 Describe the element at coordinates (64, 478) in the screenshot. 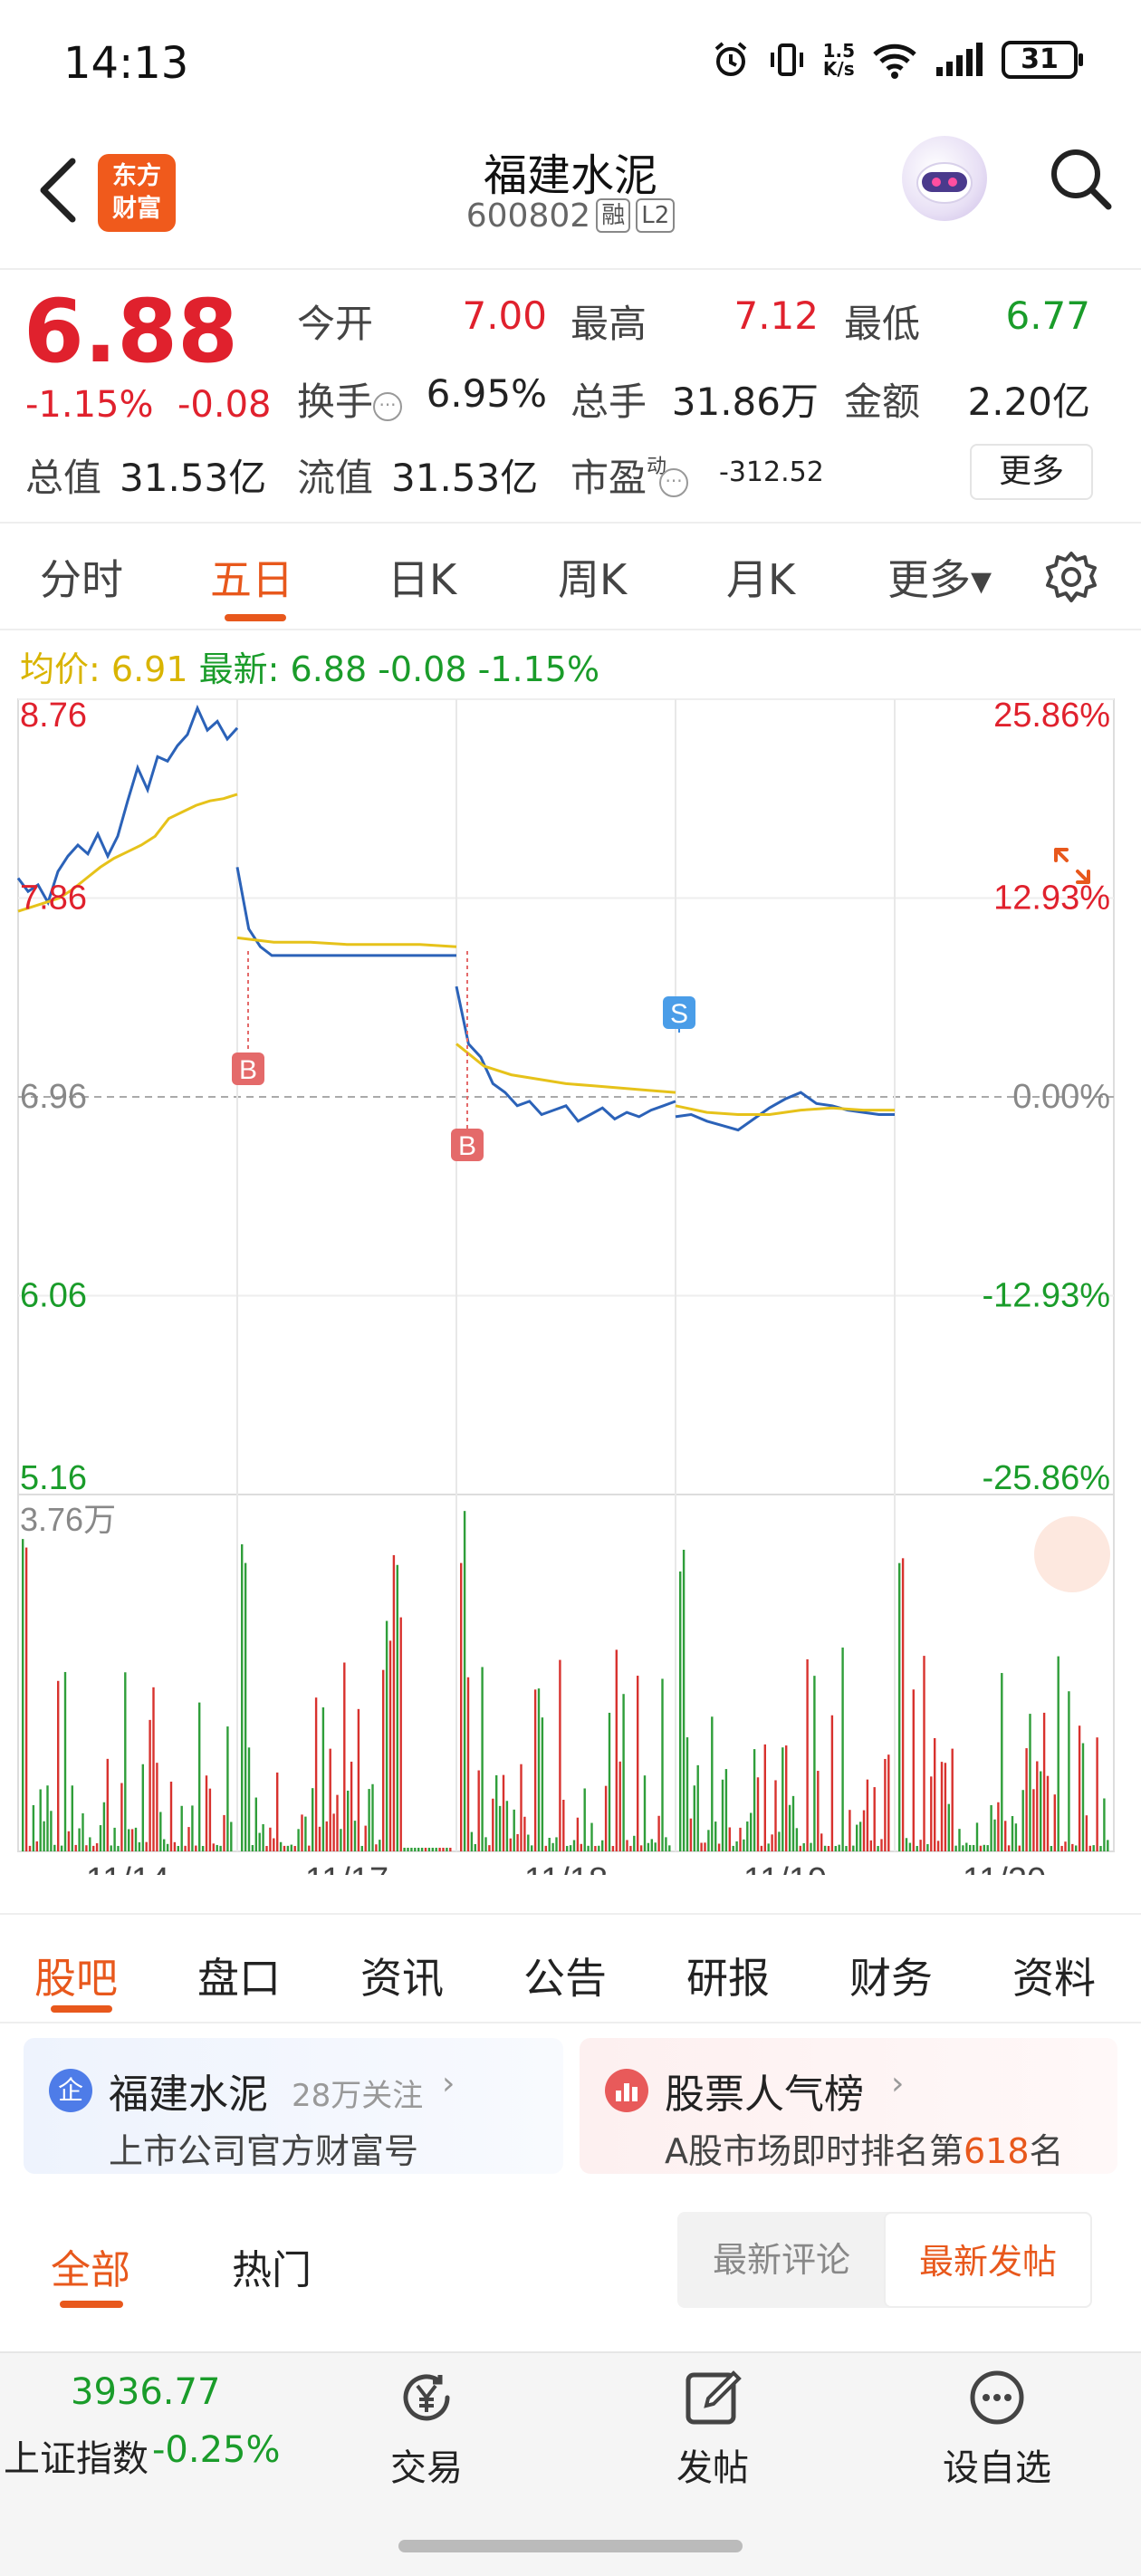

I see `total-cap-label: 总值` at that location.